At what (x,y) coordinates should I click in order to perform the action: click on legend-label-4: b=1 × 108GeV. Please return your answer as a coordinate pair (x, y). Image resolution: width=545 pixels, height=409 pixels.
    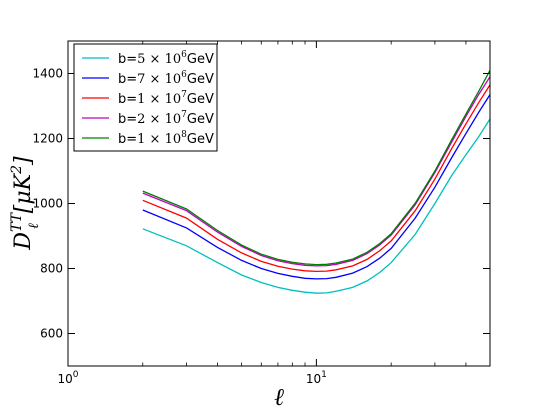
    Looking at the image, I should click on (166, 138).